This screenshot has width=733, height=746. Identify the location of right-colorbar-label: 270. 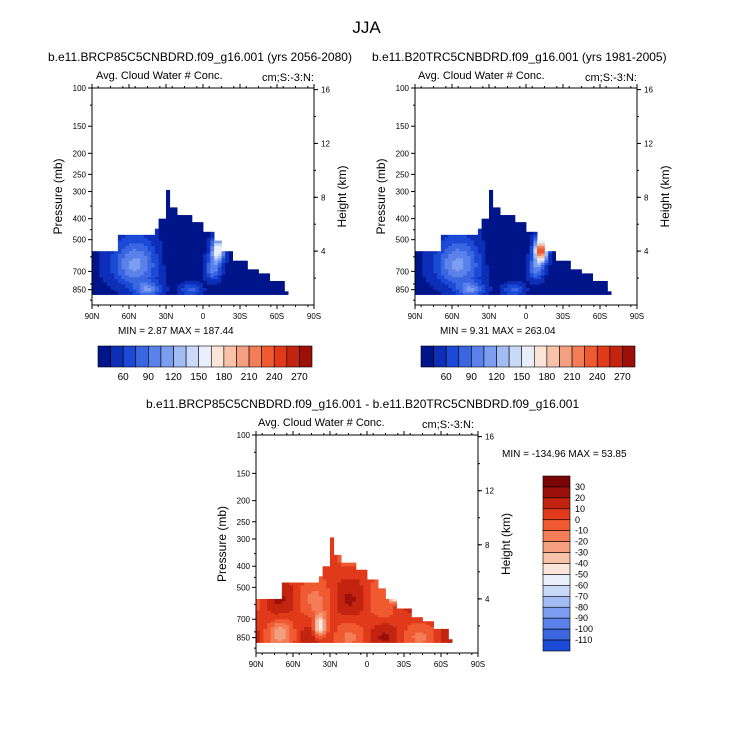
(622, 377).